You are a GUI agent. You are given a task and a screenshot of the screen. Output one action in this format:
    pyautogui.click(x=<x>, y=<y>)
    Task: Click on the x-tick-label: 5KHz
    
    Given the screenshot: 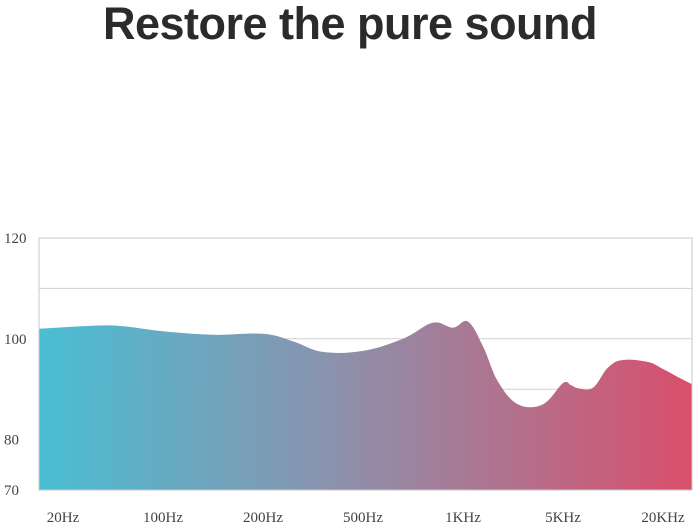 What is the action you would take?
    pyautogui.click(x=563, y=518)
    